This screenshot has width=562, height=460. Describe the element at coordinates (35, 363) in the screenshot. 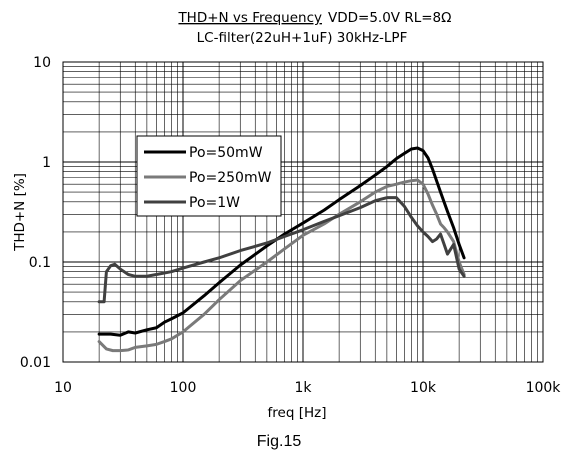

I see `y-tick-label: 0.01` at that location.